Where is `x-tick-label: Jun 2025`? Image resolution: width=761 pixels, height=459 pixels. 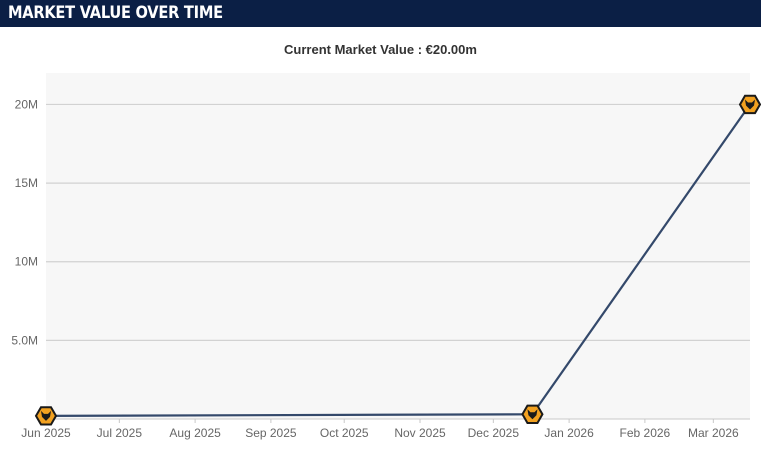
x-tick-label: Jun 2025 is located at coordinates (46, 433).